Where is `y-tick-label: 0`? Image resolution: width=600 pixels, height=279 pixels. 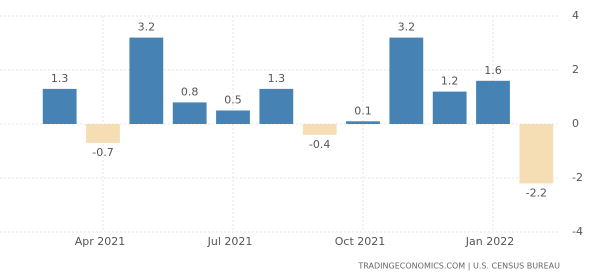
y-tick-label: 0 is located at coordinates (575, 123).